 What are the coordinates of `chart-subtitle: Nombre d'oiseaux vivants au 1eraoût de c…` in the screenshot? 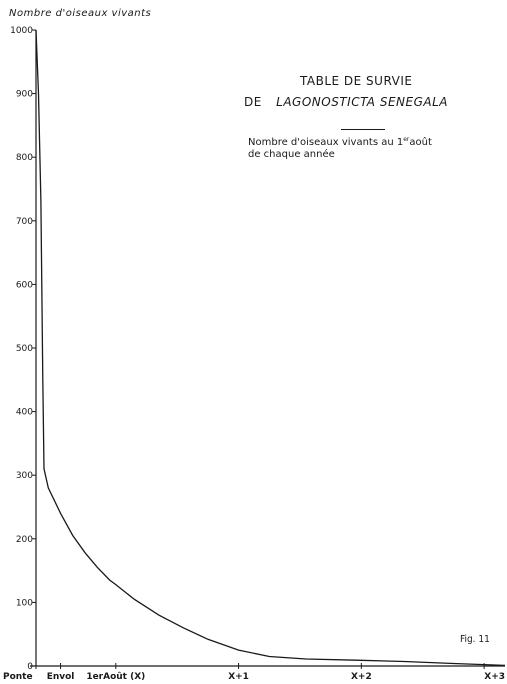 It's located at (340, 149).